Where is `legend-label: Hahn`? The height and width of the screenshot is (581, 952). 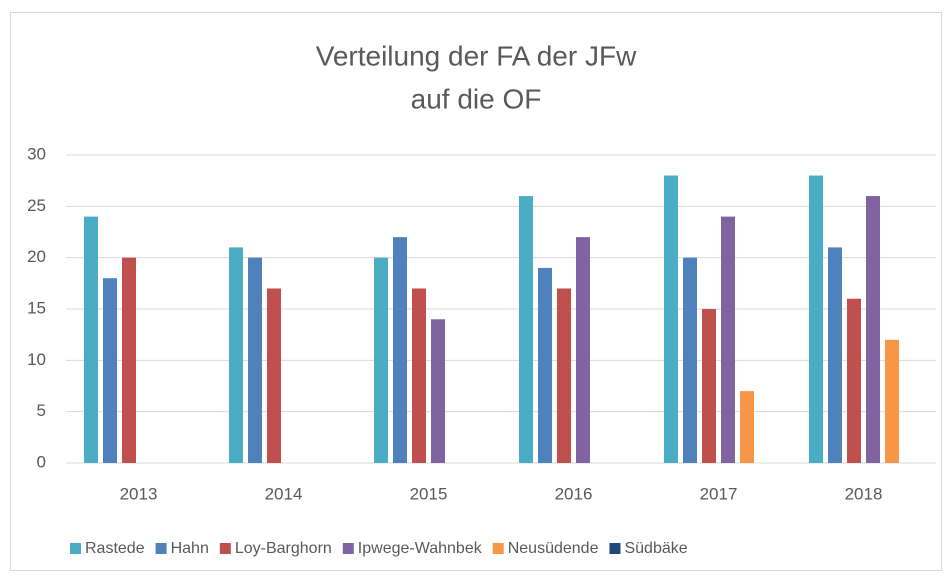
legend-label: Hahn is located at coordinates (190, 548).